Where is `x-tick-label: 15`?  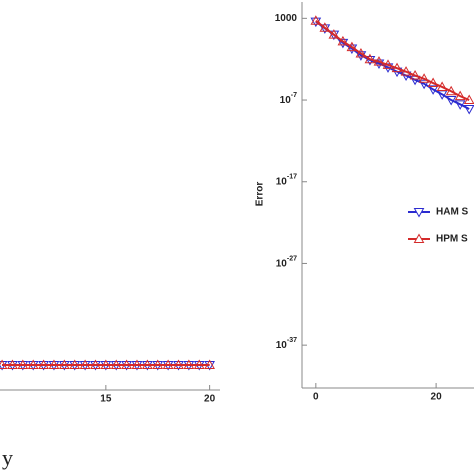 x-tick-label: 15 is located at coordinates (106, 399).